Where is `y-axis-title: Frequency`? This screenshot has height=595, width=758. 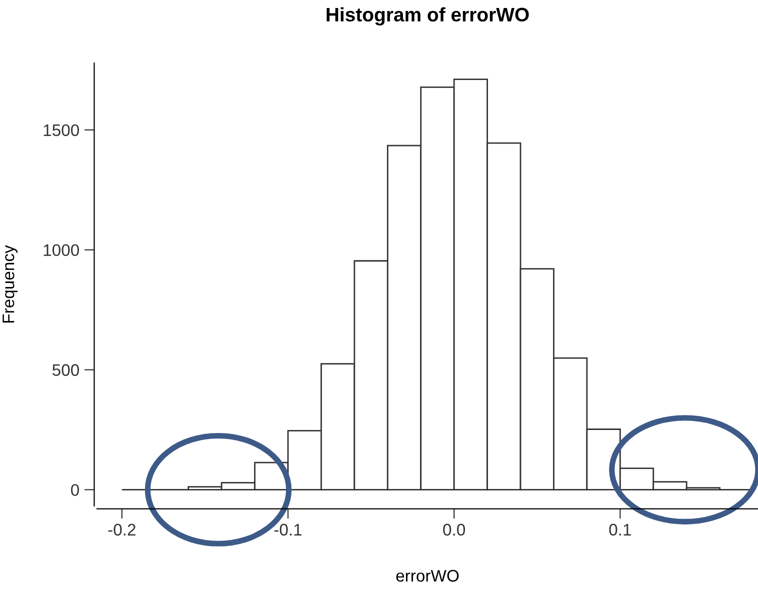
y-axis-title: Frequency is located at coordinates (10, 283).